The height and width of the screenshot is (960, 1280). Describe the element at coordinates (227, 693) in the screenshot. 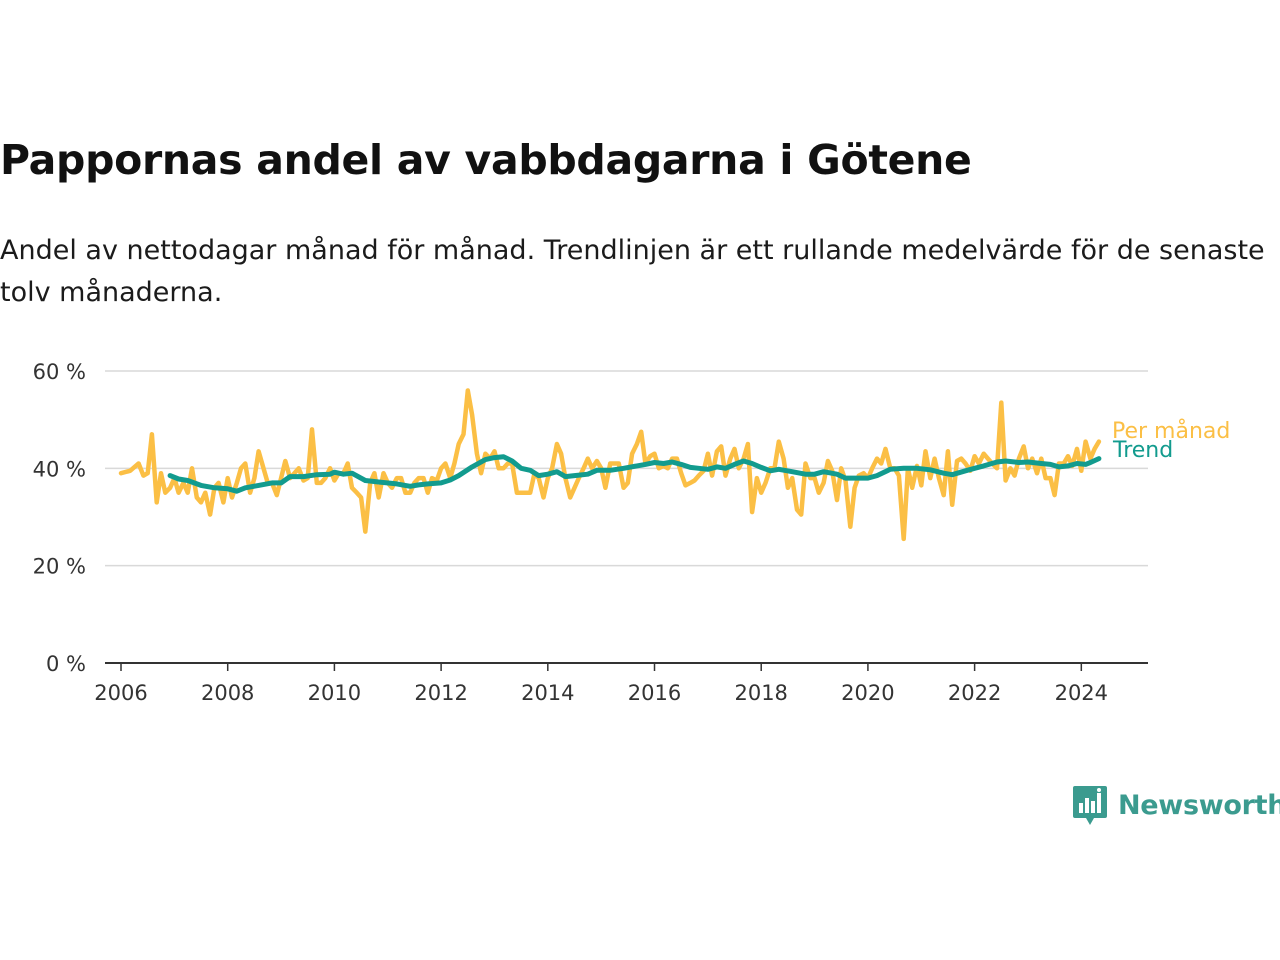

I see `x-tick-label: 2008` at that location.